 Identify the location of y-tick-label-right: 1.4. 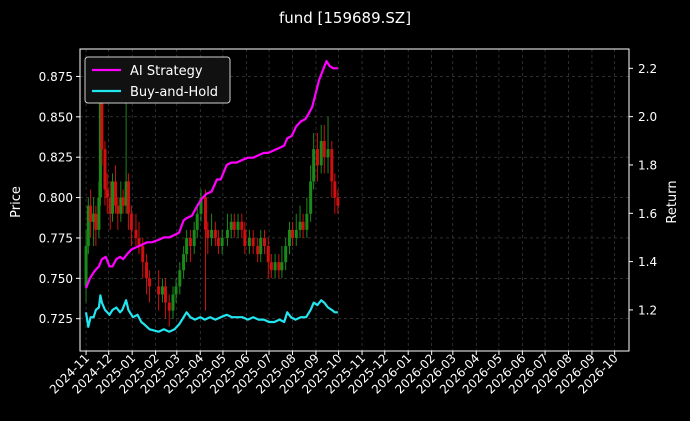
(647, 262).